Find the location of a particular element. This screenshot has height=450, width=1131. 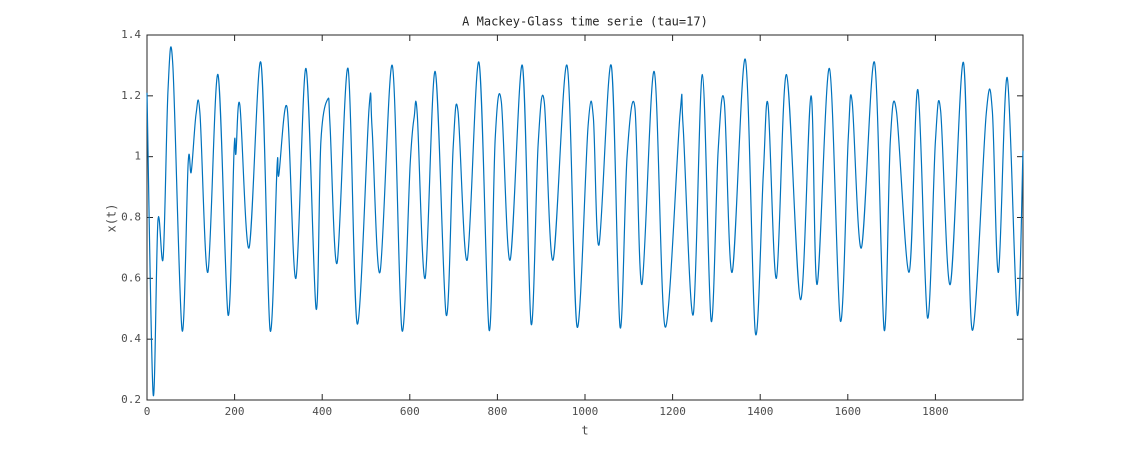

x-tick-label: 1600 is located at coordinates (848, 411).